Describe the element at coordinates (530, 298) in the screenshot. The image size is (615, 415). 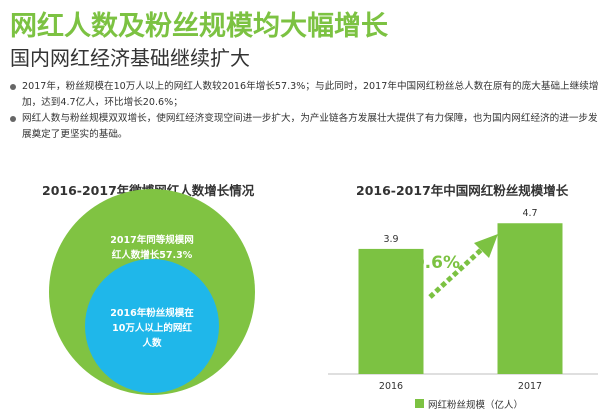
I see `bar-2017` at that location.